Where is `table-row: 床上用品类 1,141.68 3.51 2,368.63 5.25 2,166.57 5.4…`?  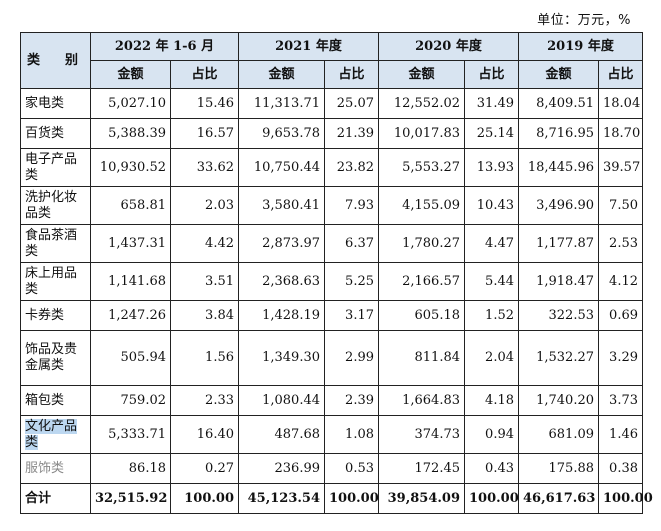 table-row: 床上用品类 1,141.68 3.51 2,368.63 5.25 2,166.57 5.4… is located at coordinates (331, 281).